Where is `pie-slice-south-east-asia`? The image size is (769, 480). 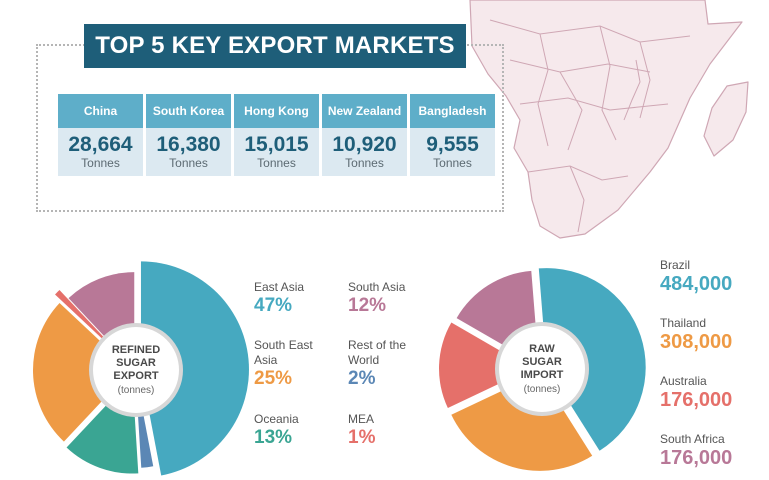
pie-slice-south-east-asia is located at coordinates (82, 372).